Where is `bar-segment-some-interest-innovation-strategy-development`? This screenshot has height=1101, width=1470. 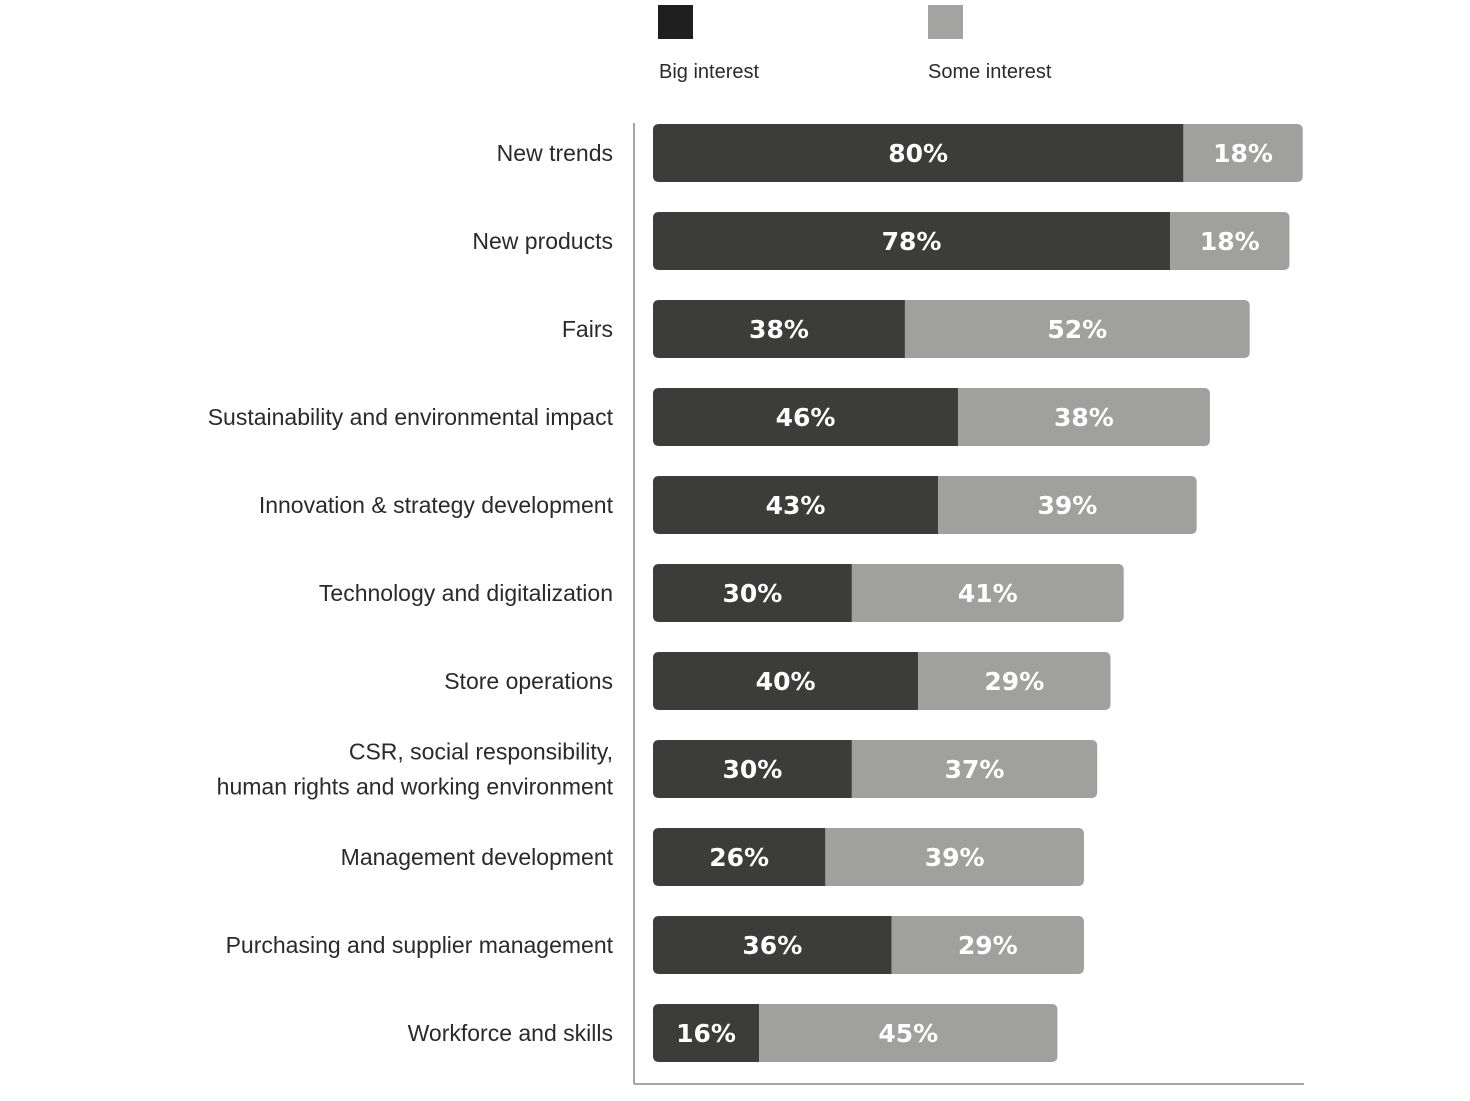 bar-segment-some-interest-innovation-strategy-development is located at coordinates (1067, 505).